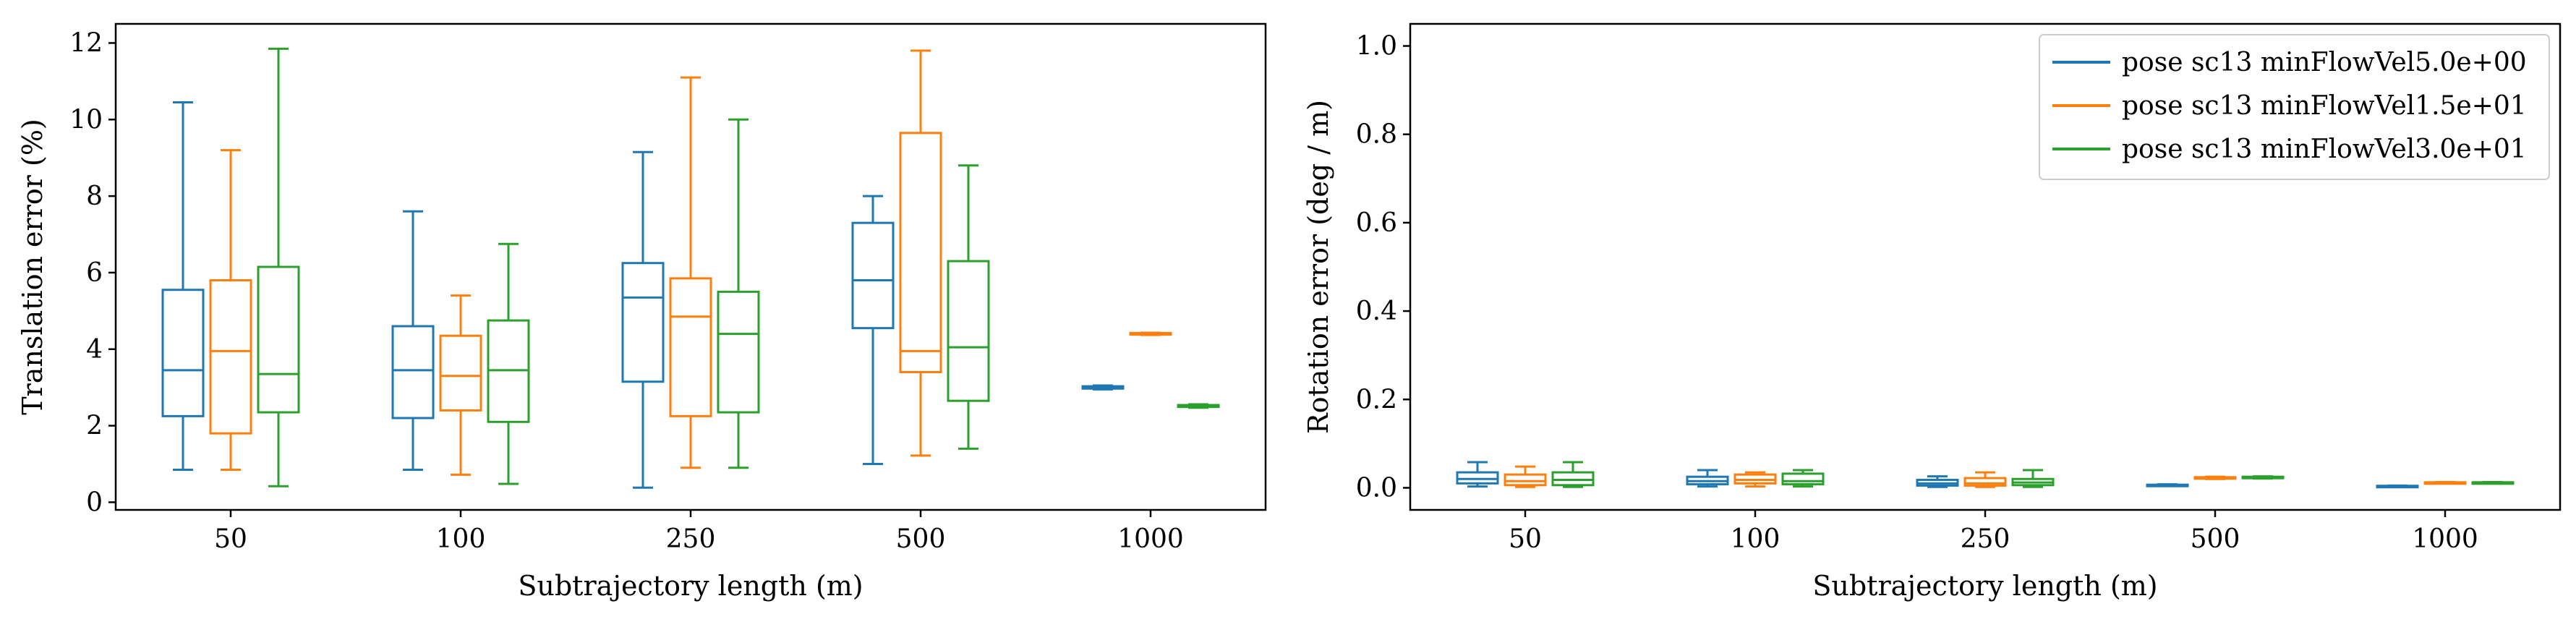  Describe the element at coordinates (2324, 106) in the screenshot. I see `legend-label: pose sc13 minFlowVel1.5e+01` at that location.